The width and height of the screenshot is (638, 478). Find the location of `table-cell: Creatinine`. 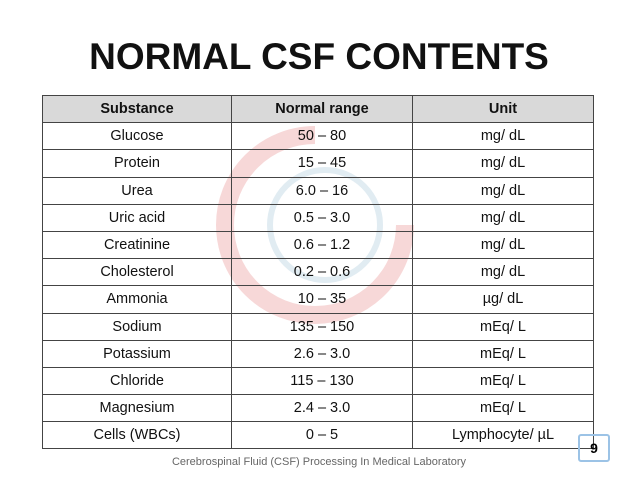

table-cell: Creatinine is located at coordinates (137, 245).